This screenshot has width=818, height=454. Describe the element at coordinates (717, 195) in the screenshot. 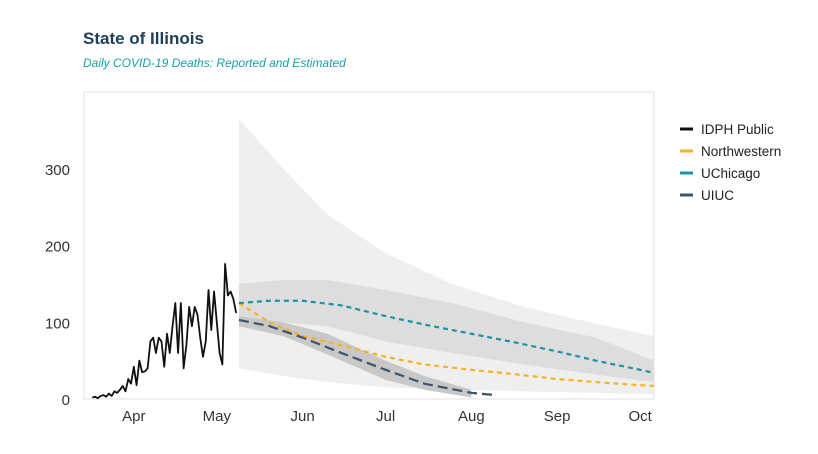

I see `legend-label: UIUC` at that location.